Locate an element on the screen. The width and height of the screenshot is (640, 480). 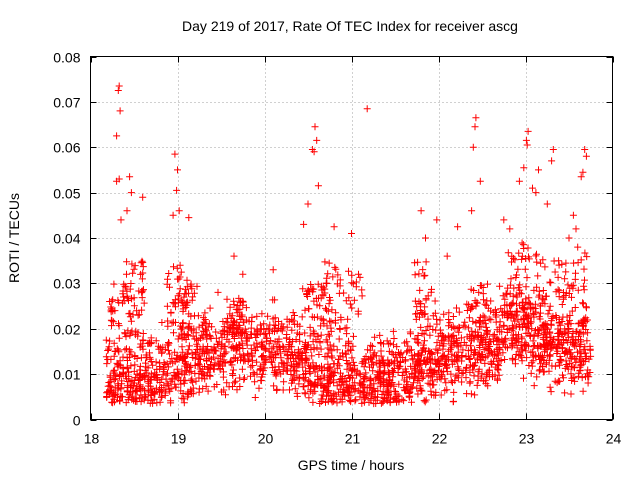
y-tick-label: 0 is located at coordinates (77, 421).